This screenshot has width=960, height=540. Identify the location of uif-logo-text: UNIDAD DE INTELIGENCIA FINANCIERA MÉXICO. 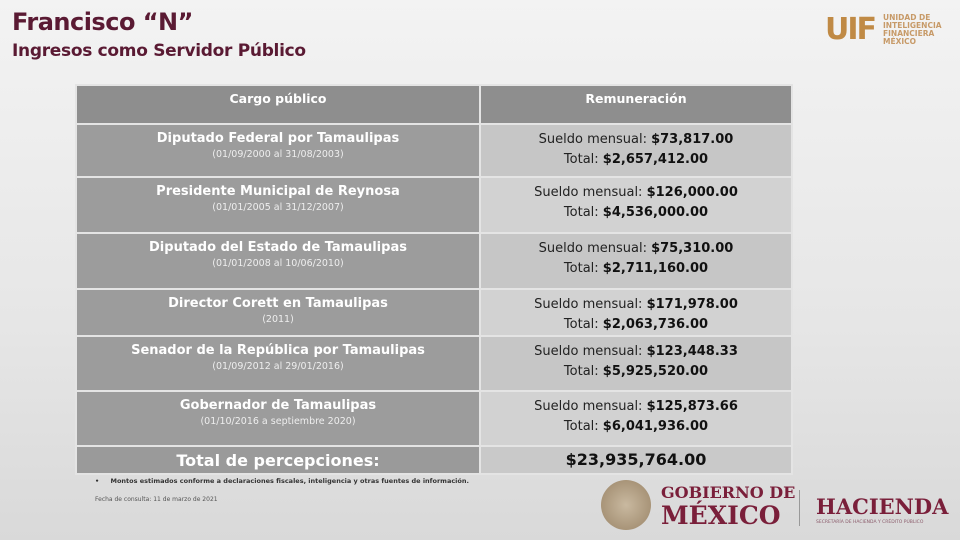
(912, 29).